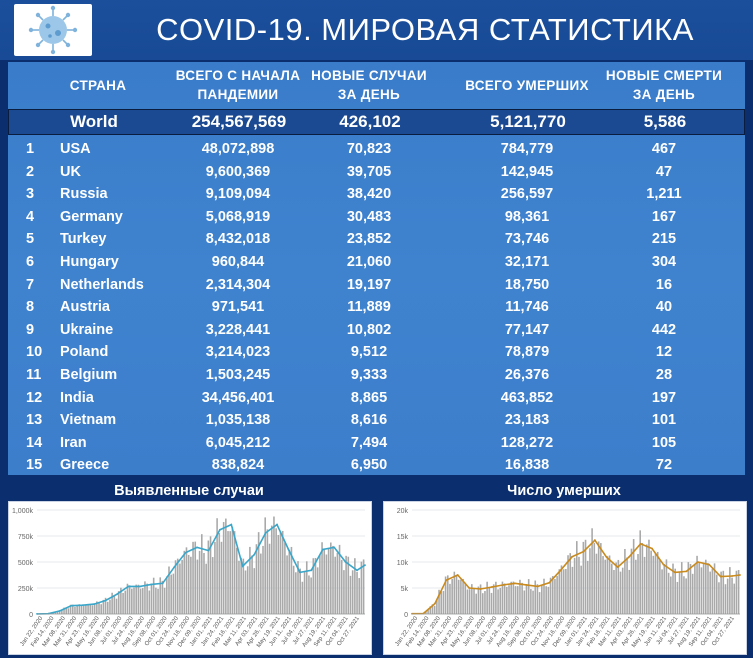  Describe the element at coordinates (369, 420) in the screenshot. I see `new-cases: 8,616` at that location.